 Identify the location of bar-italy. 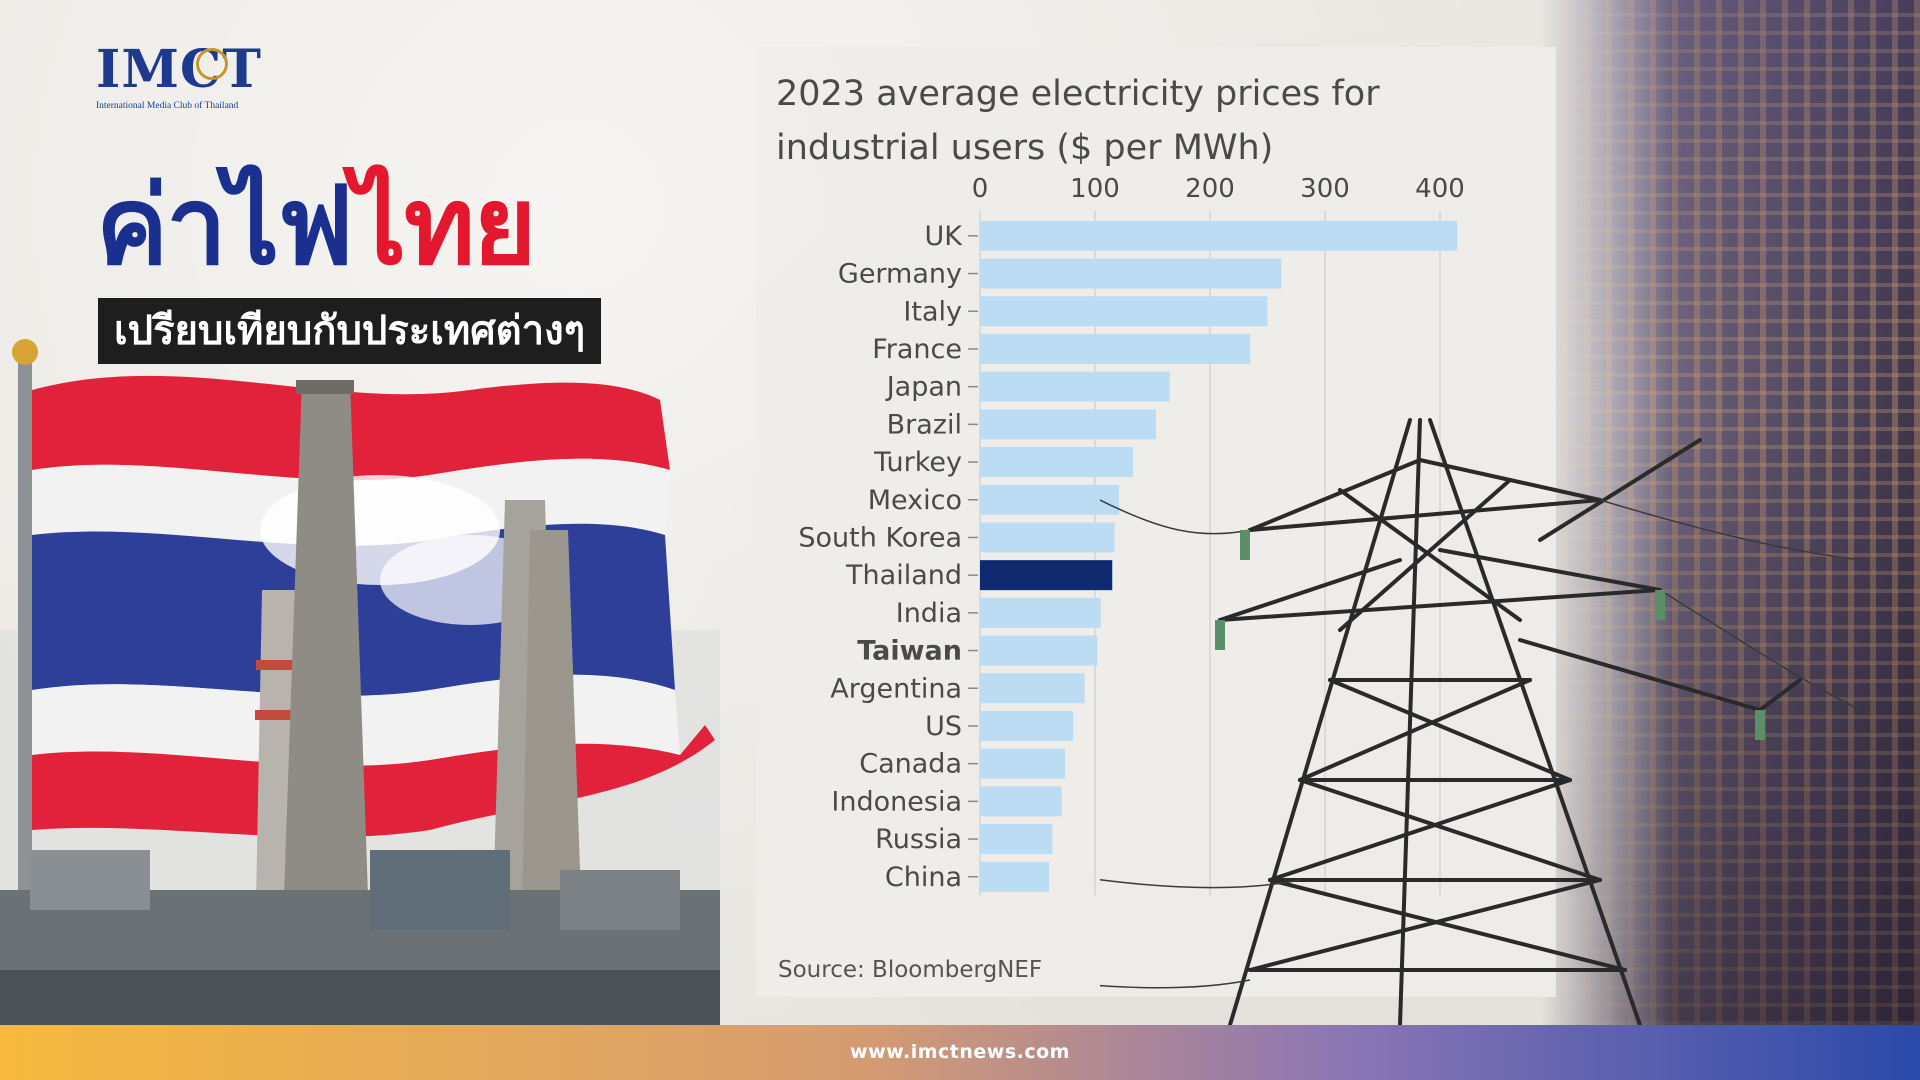
(1124, 311).